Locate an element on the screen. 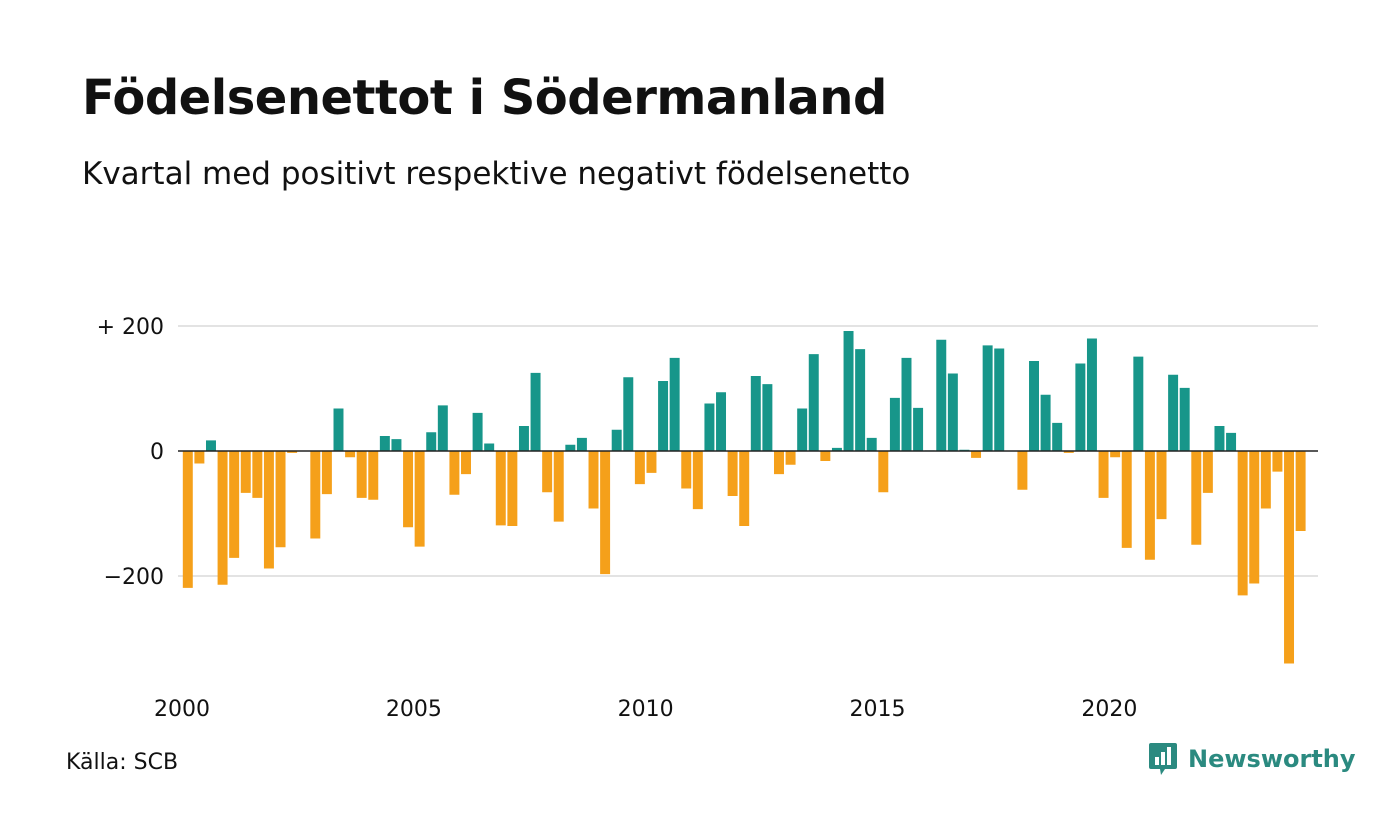  y-axis-labels: + 200 0 −200 is located at coordinates (130, 452).